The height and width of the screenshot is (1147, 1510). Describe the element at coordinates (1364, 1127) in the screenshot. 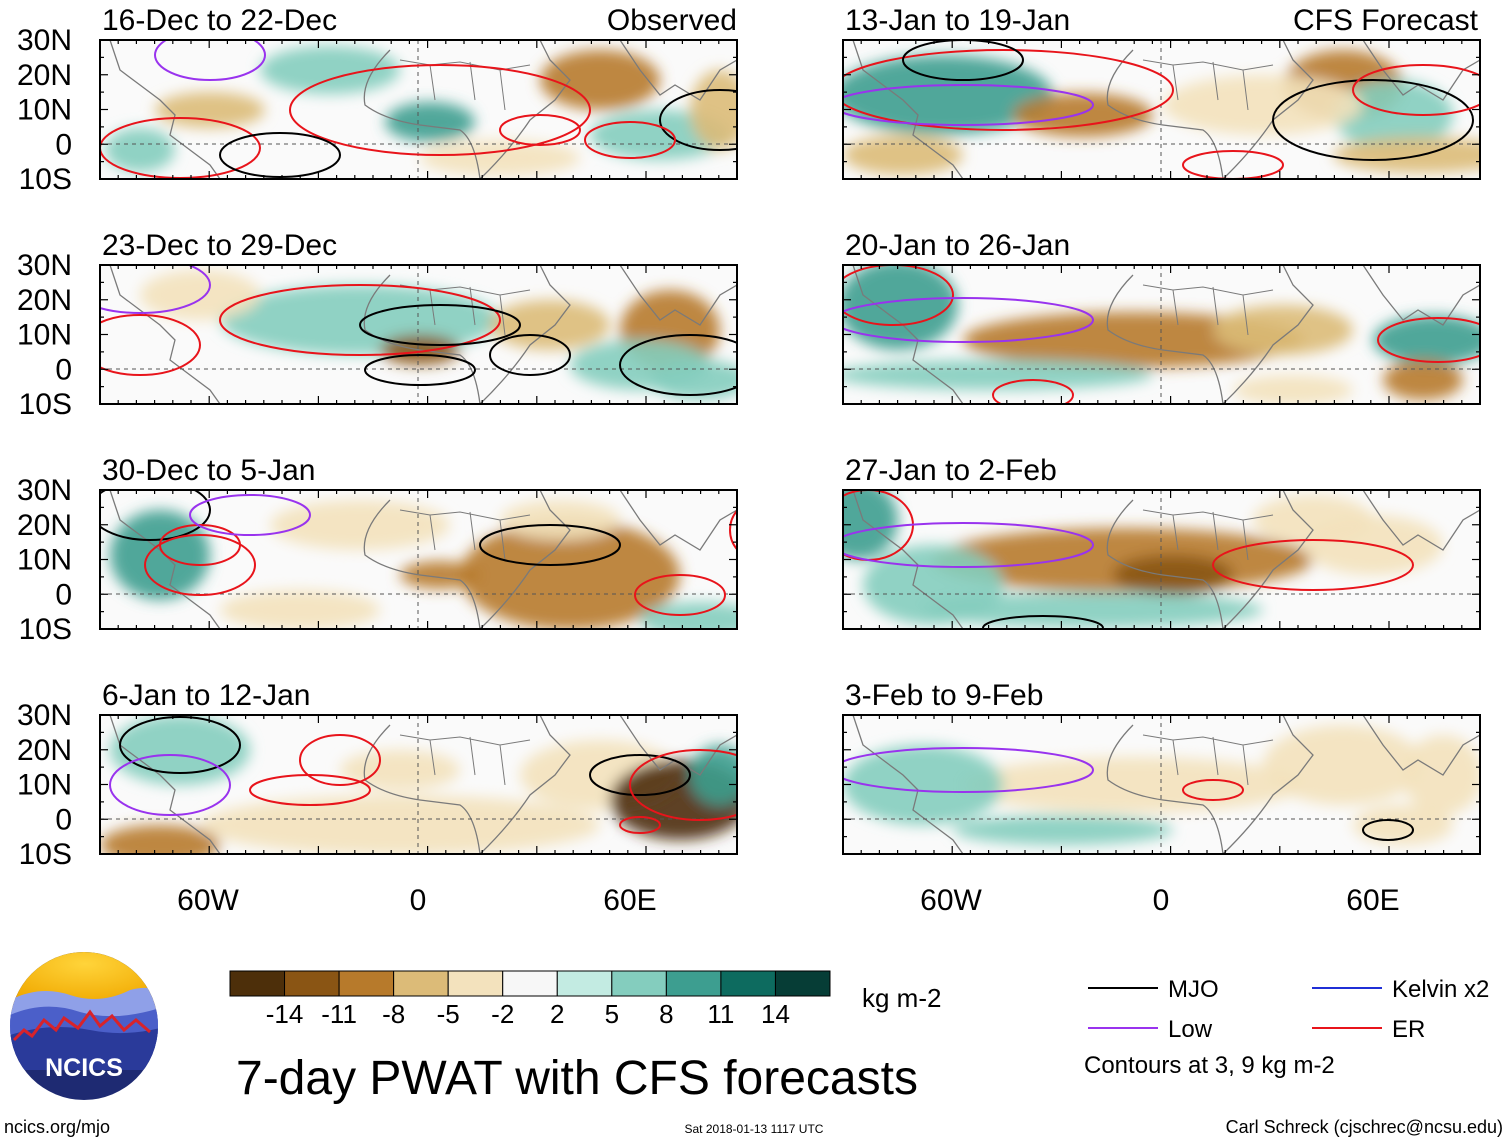

I see `footer-credit: Carl Schreck (cjschrec@ncsu.edu)` at that location.